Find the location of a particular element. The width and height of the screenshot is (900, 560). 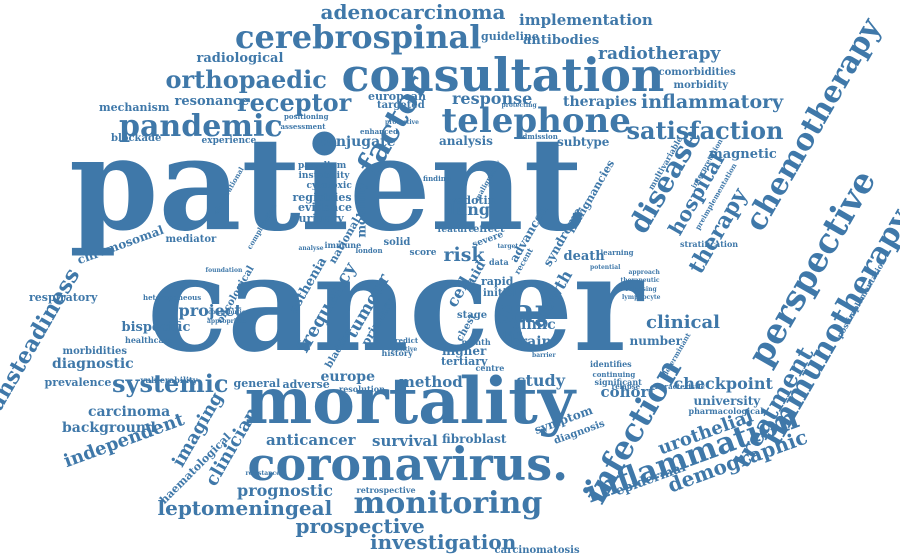

word-feature: feature is located at coordinates (456, 229).